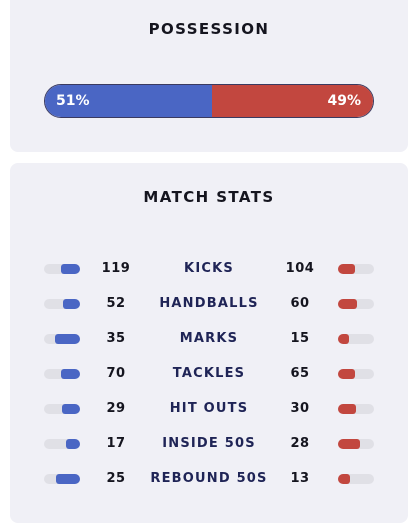 This screenshot has height=523, width=419. What do you see at coordinates (209, 29) in the screenshot?
I see `possession-title: POSSESSION` at bounding box center [209, 29].